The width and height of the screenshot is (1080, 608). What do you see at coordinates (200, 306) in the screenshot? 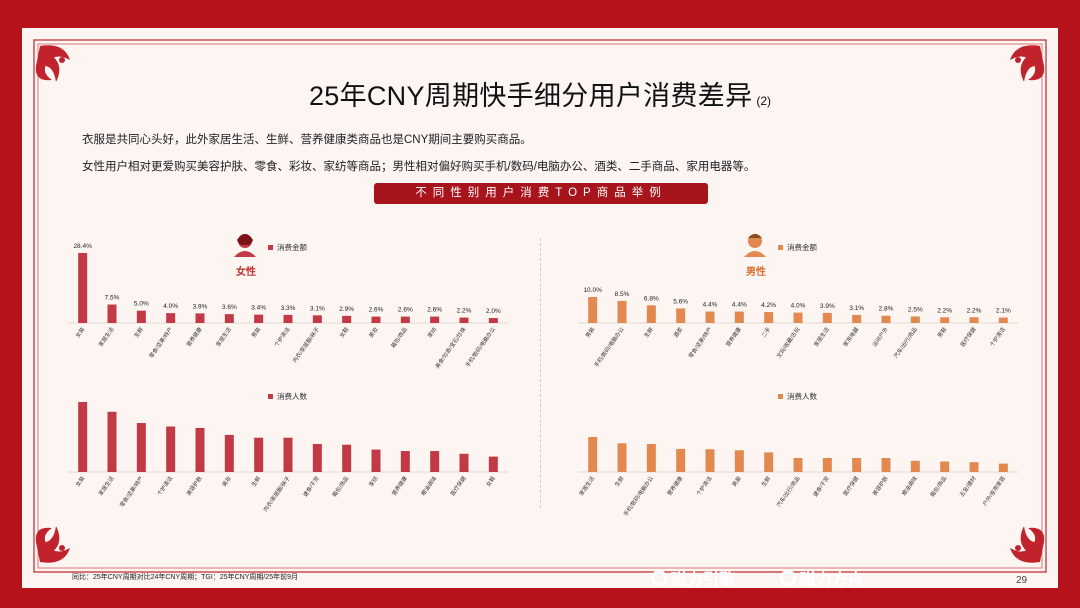
I see `female-amount-data-label: 3.9%` at bounding box center [200, 306].